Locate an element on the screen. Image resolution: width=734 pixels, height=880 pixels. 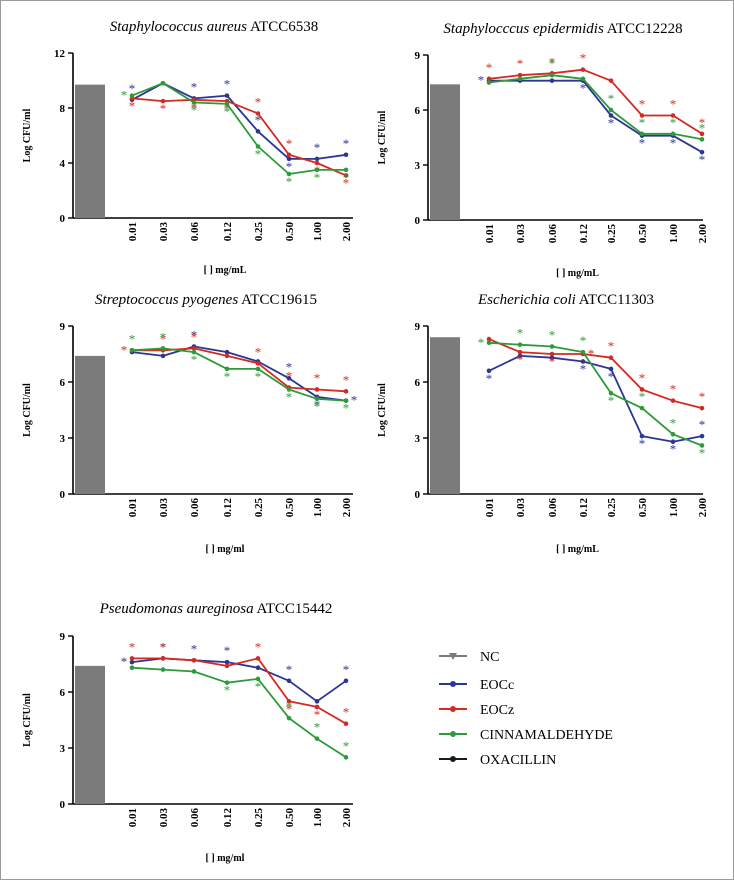
x-axis-label: [ ] mg/ml is located at coordinates (225, 549).